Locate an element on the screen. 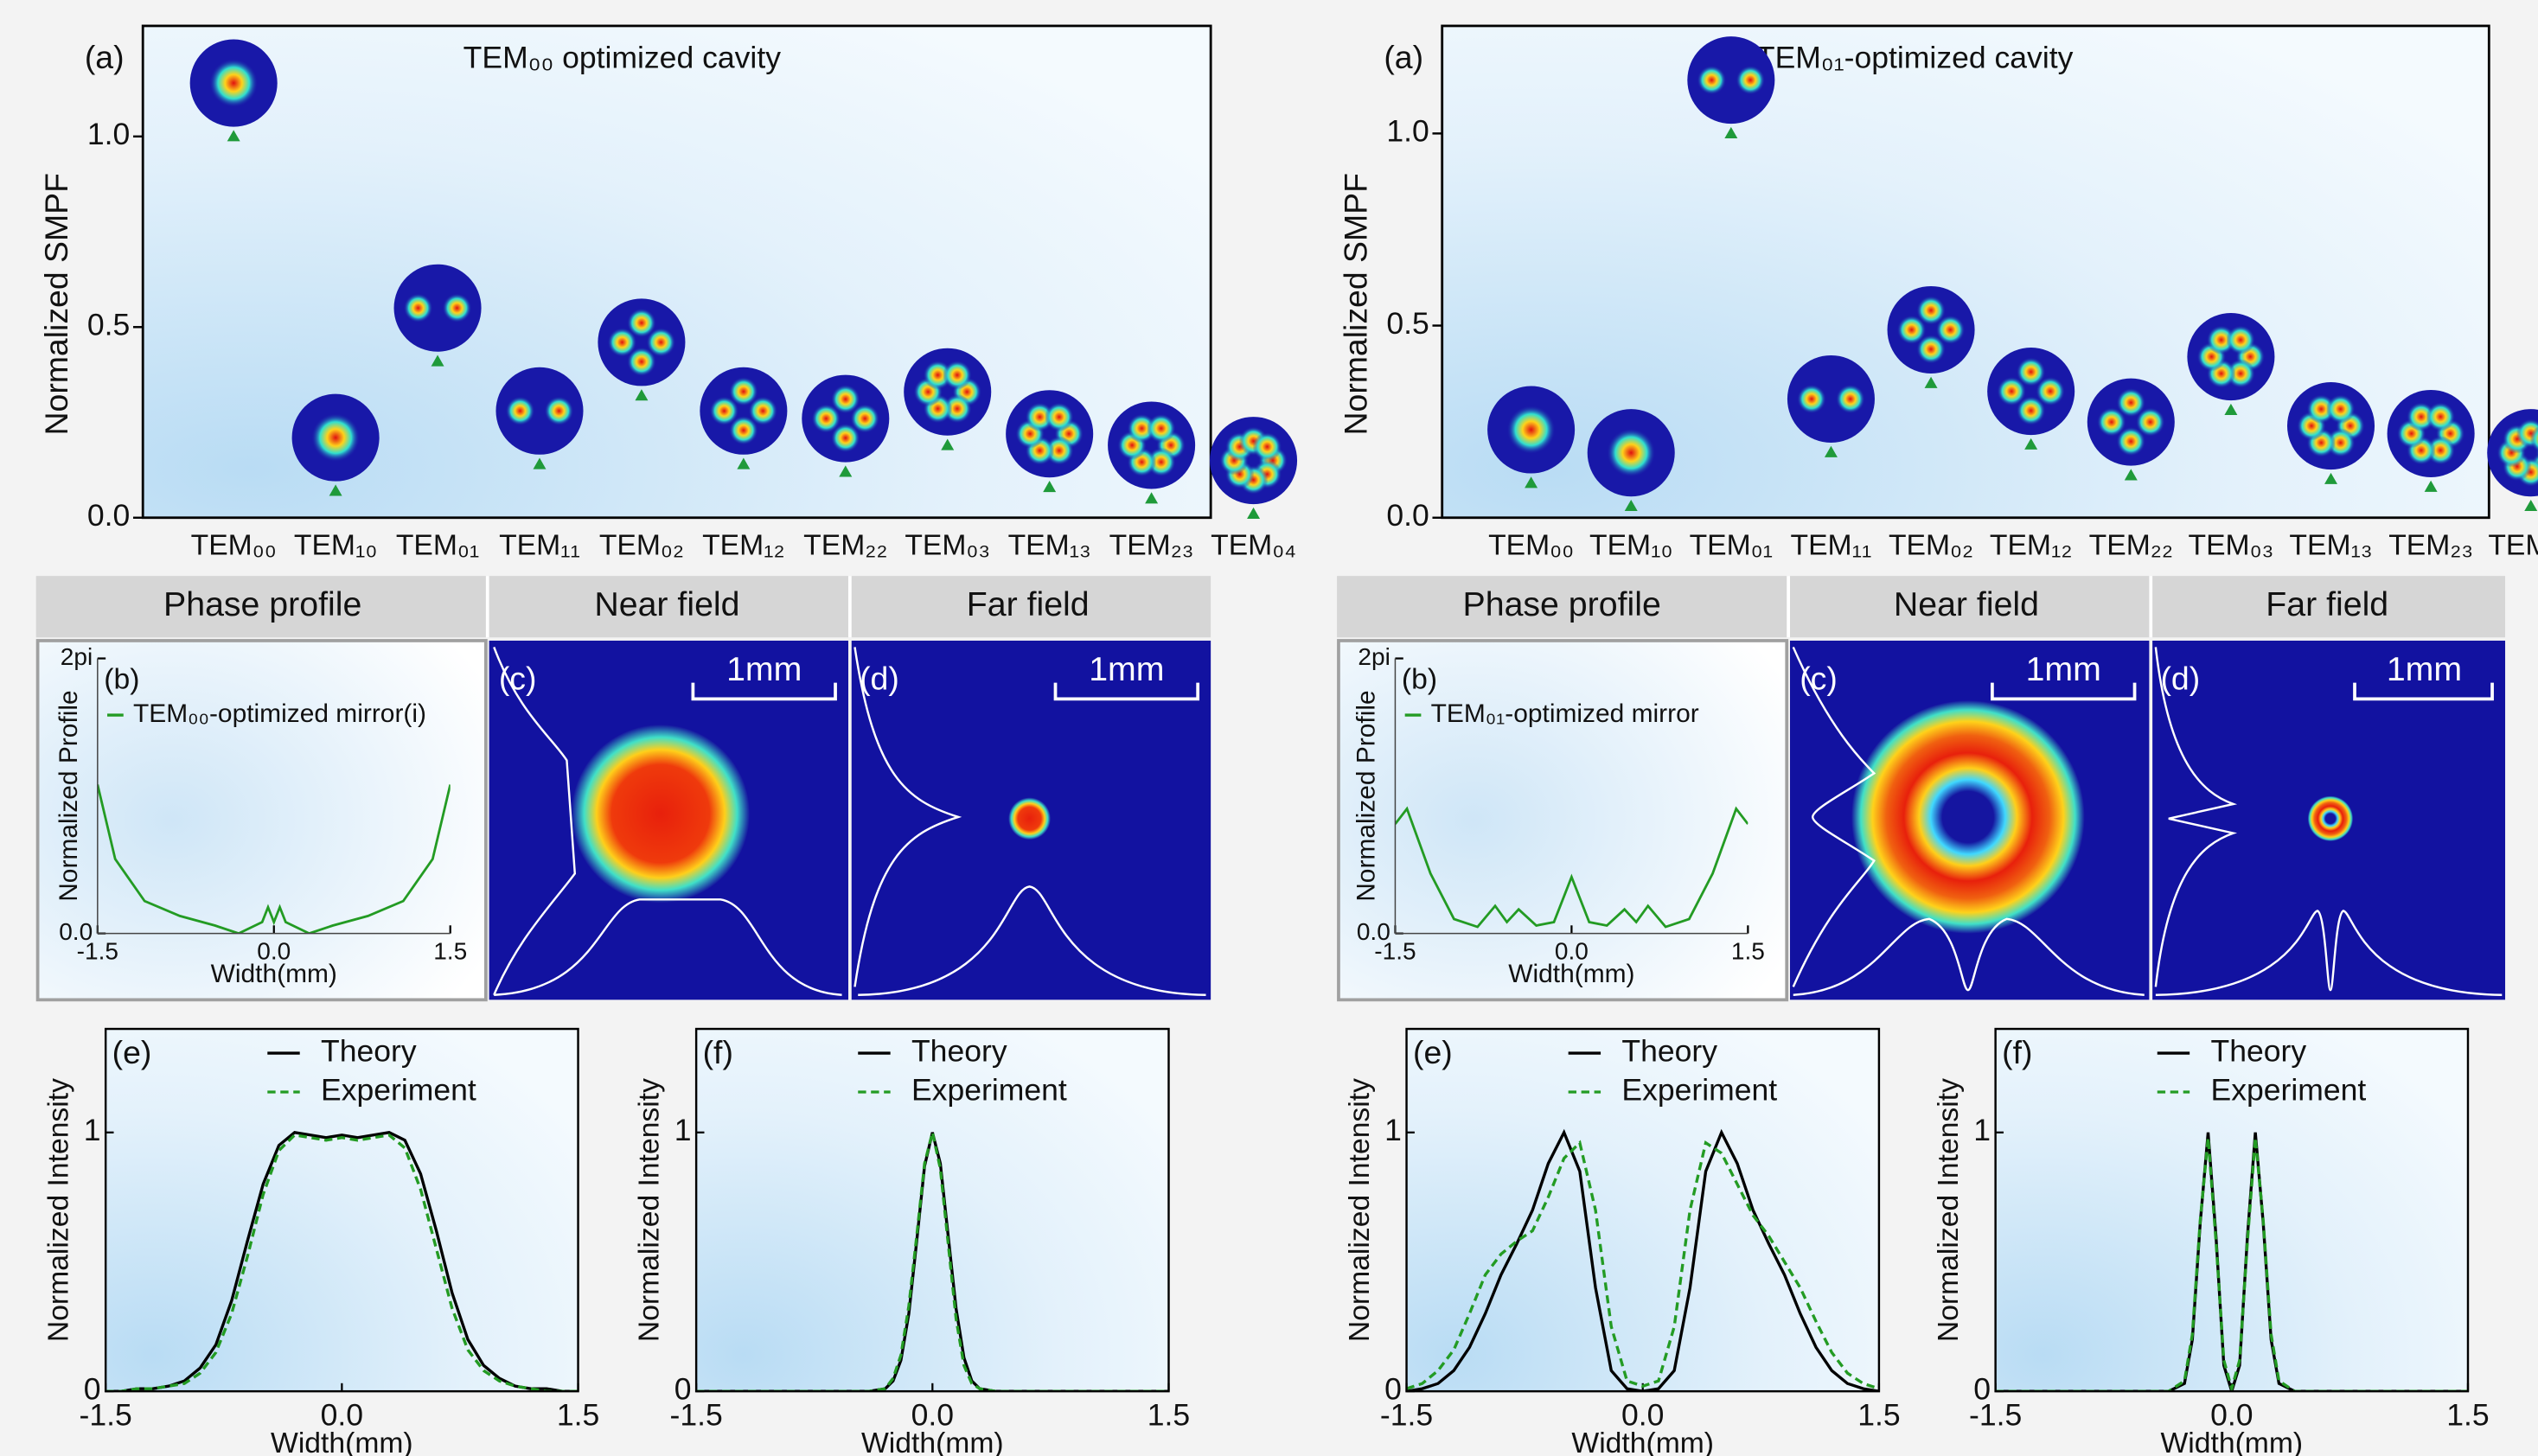 This screenshot has width=2538, height=1456. beam-ring is located at coordinates (2330, 818).